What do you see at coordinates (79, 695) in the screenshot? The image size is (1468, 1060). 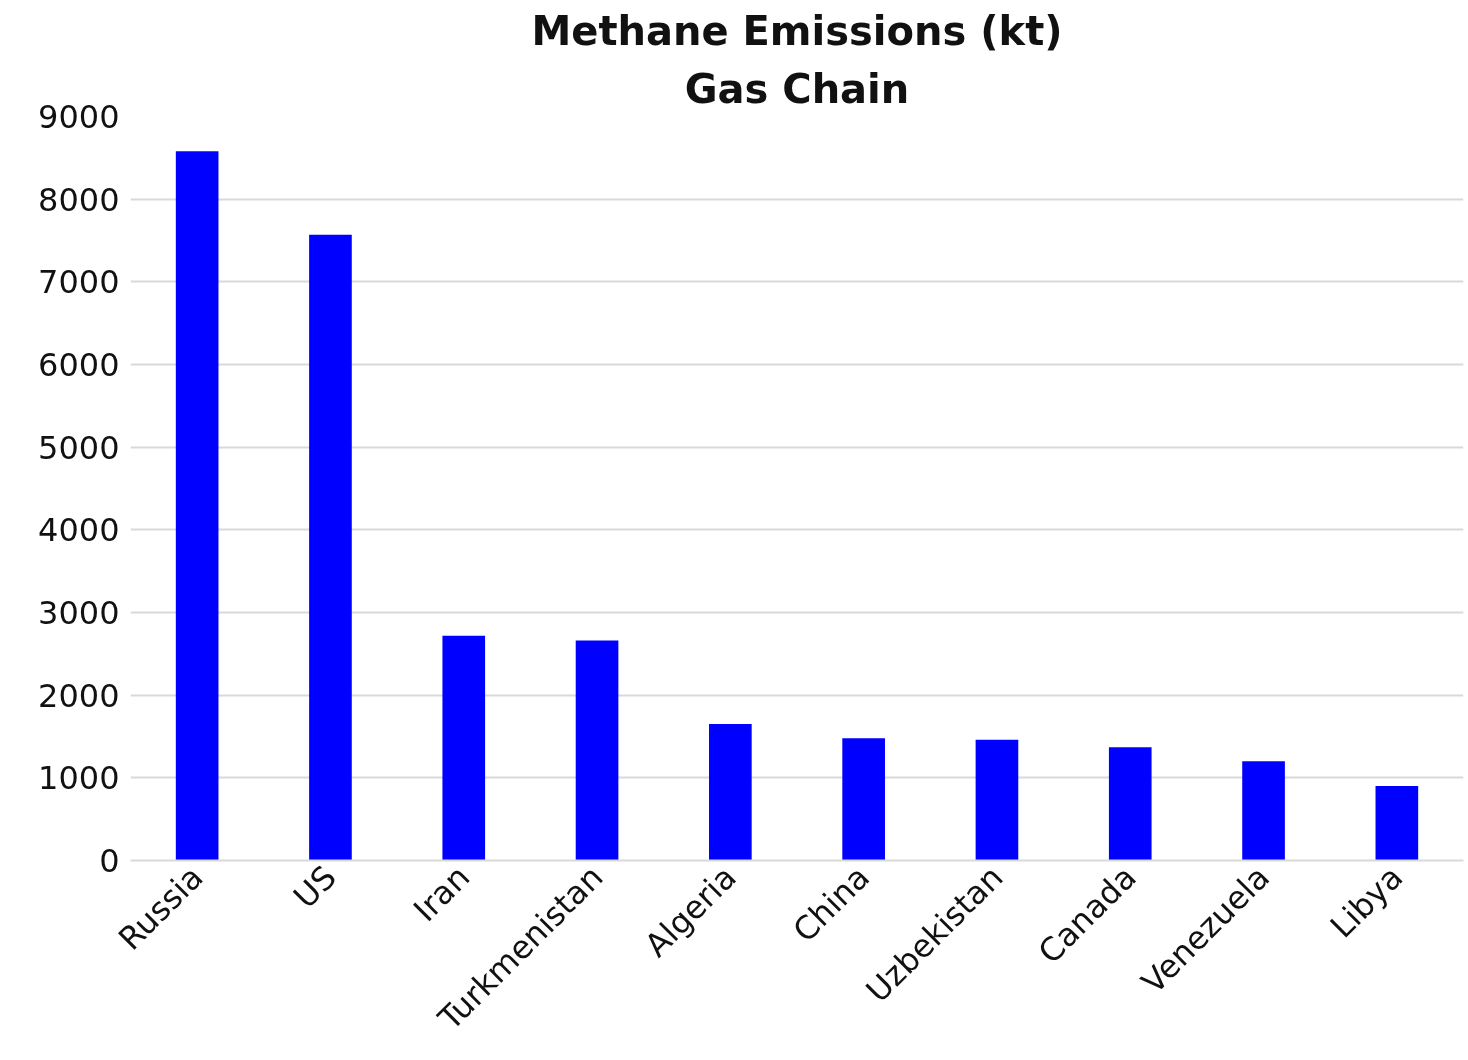 I see `y-tick-label: 2000` at bounding box center [79, 695].